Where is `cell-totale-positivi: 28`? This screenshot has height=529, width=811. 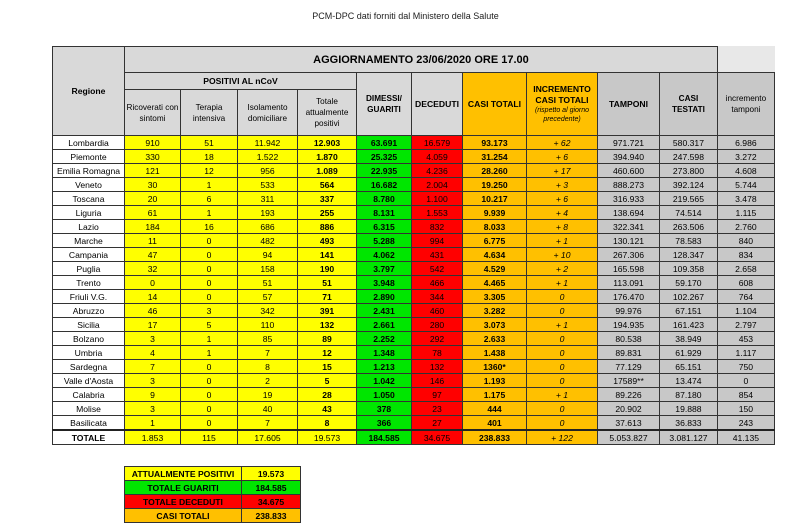
cell-totale-positivi: 28 is located at coordinates (327, 394).